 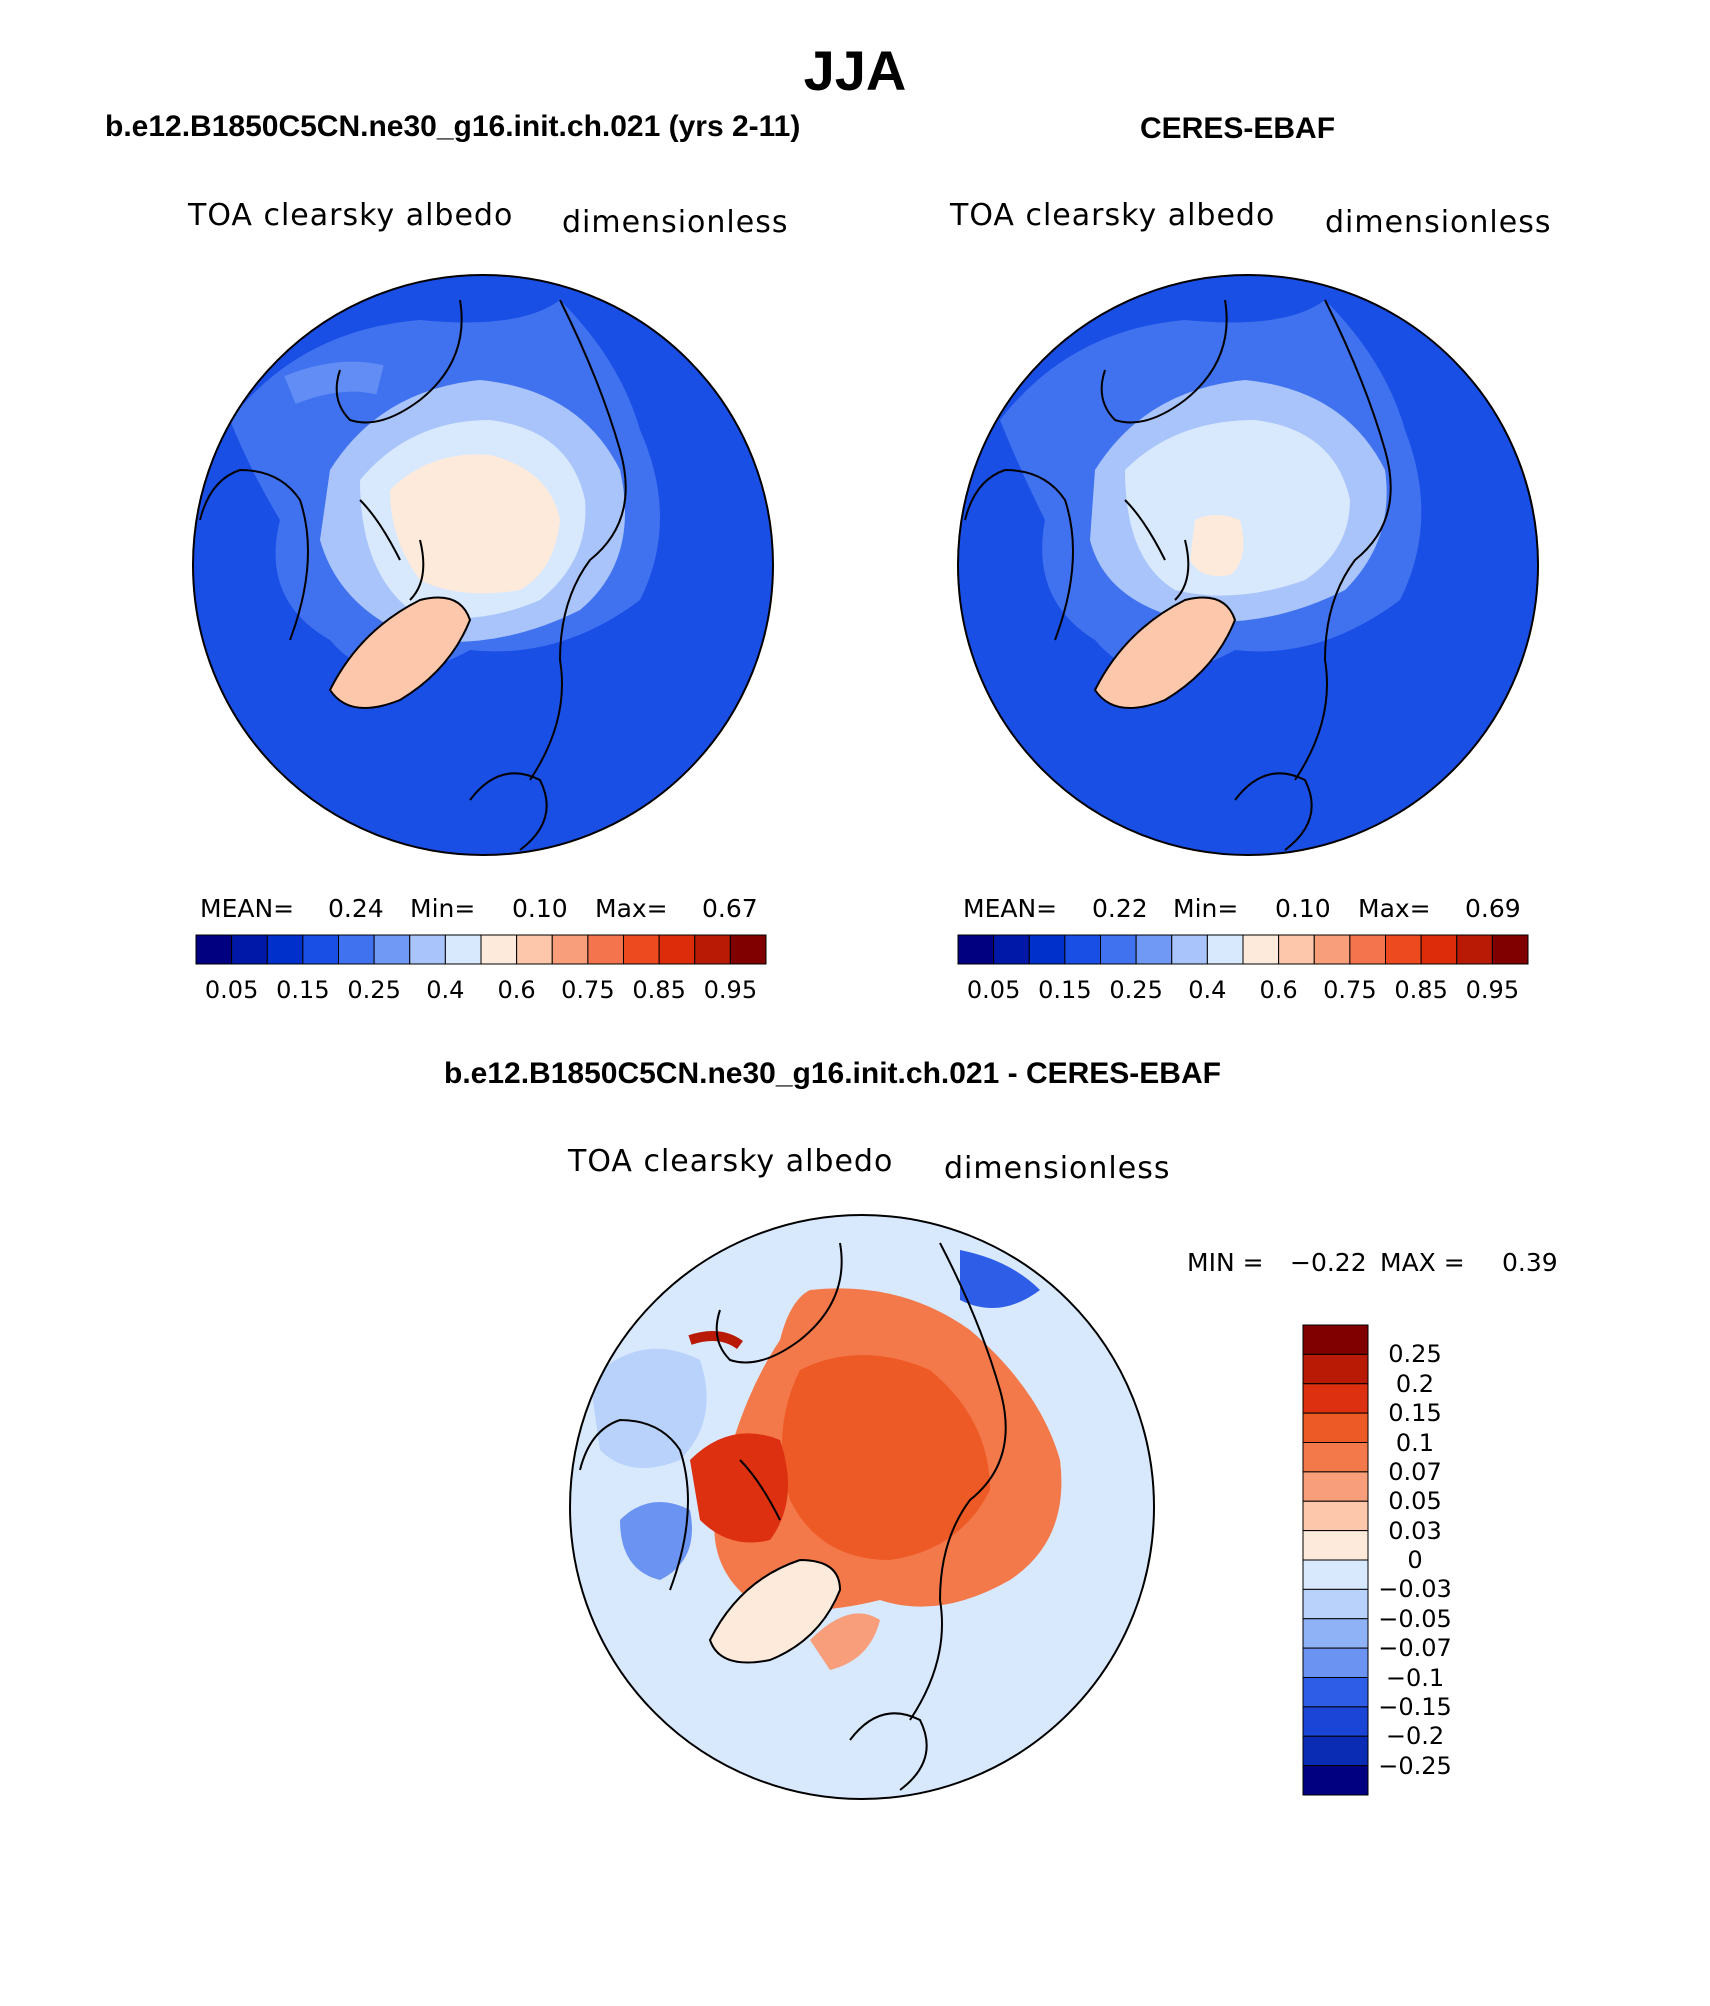 What do you see at coordinates (1422, 1262) in the screenshot?
I see `diff-max-label: MAX =` at bounding box center [1422, 1262].